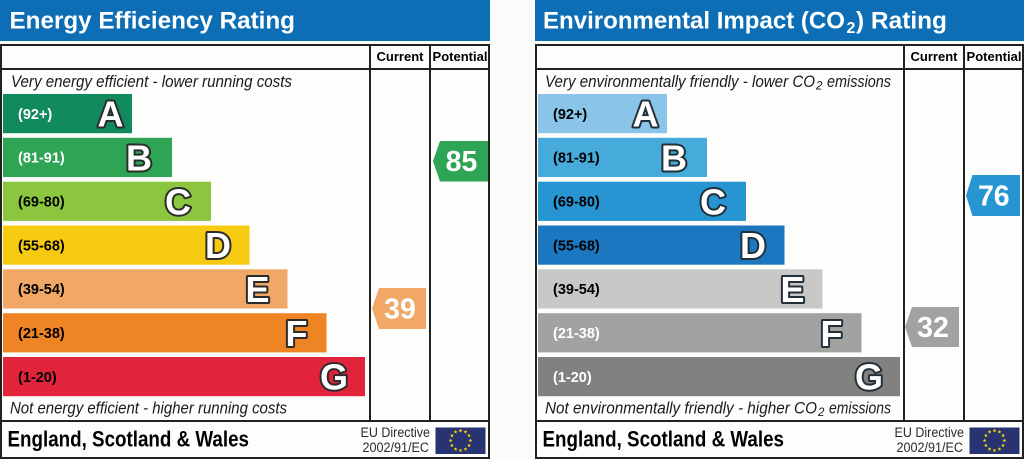 The width and height of the screenshot is (1024, 460). What do you see at coordinates (153, 21) in the screenshot?
I see `svg-text: Energy Efficiency Rating` at bounding box center [153, 21].